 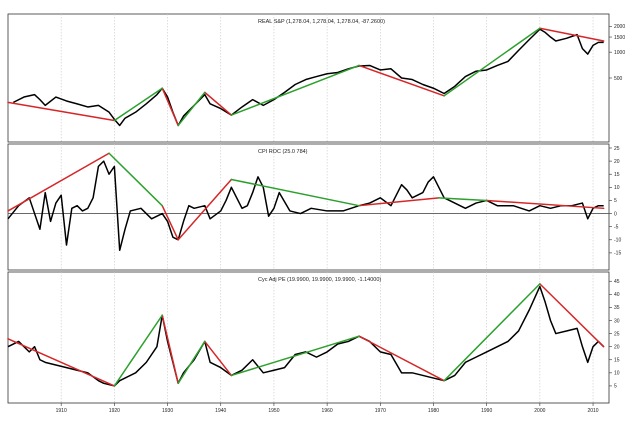 What do you see at coordinates (617, 282) in the screenshot?
I see `y-tick-label: 45` at bounding box center [617, 282].